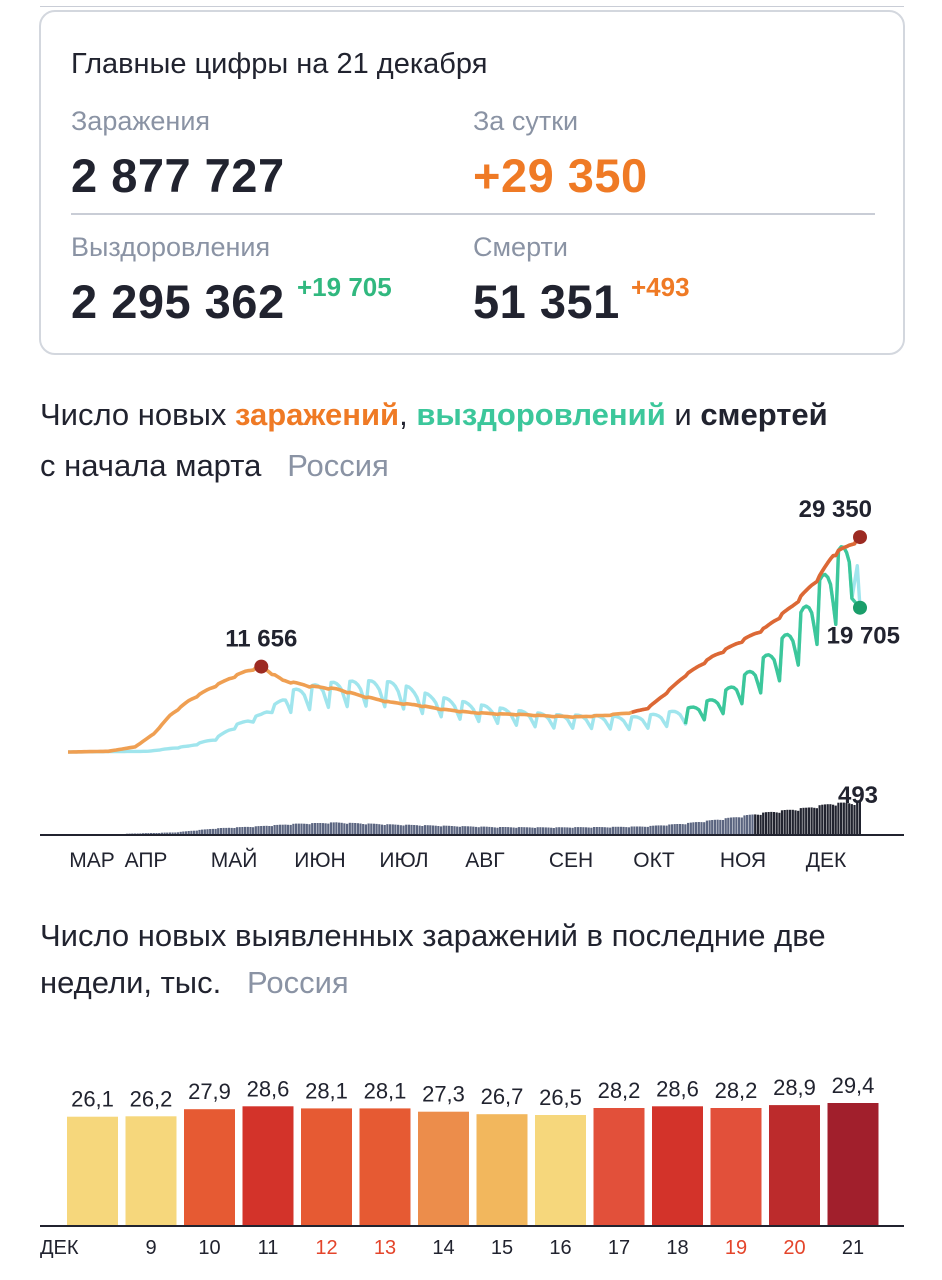 This screenshot has width=942, height=1280. Describe the element at coordinates (736, 1248) in the screenshot. I see `day-tick-label: 19` at that location.